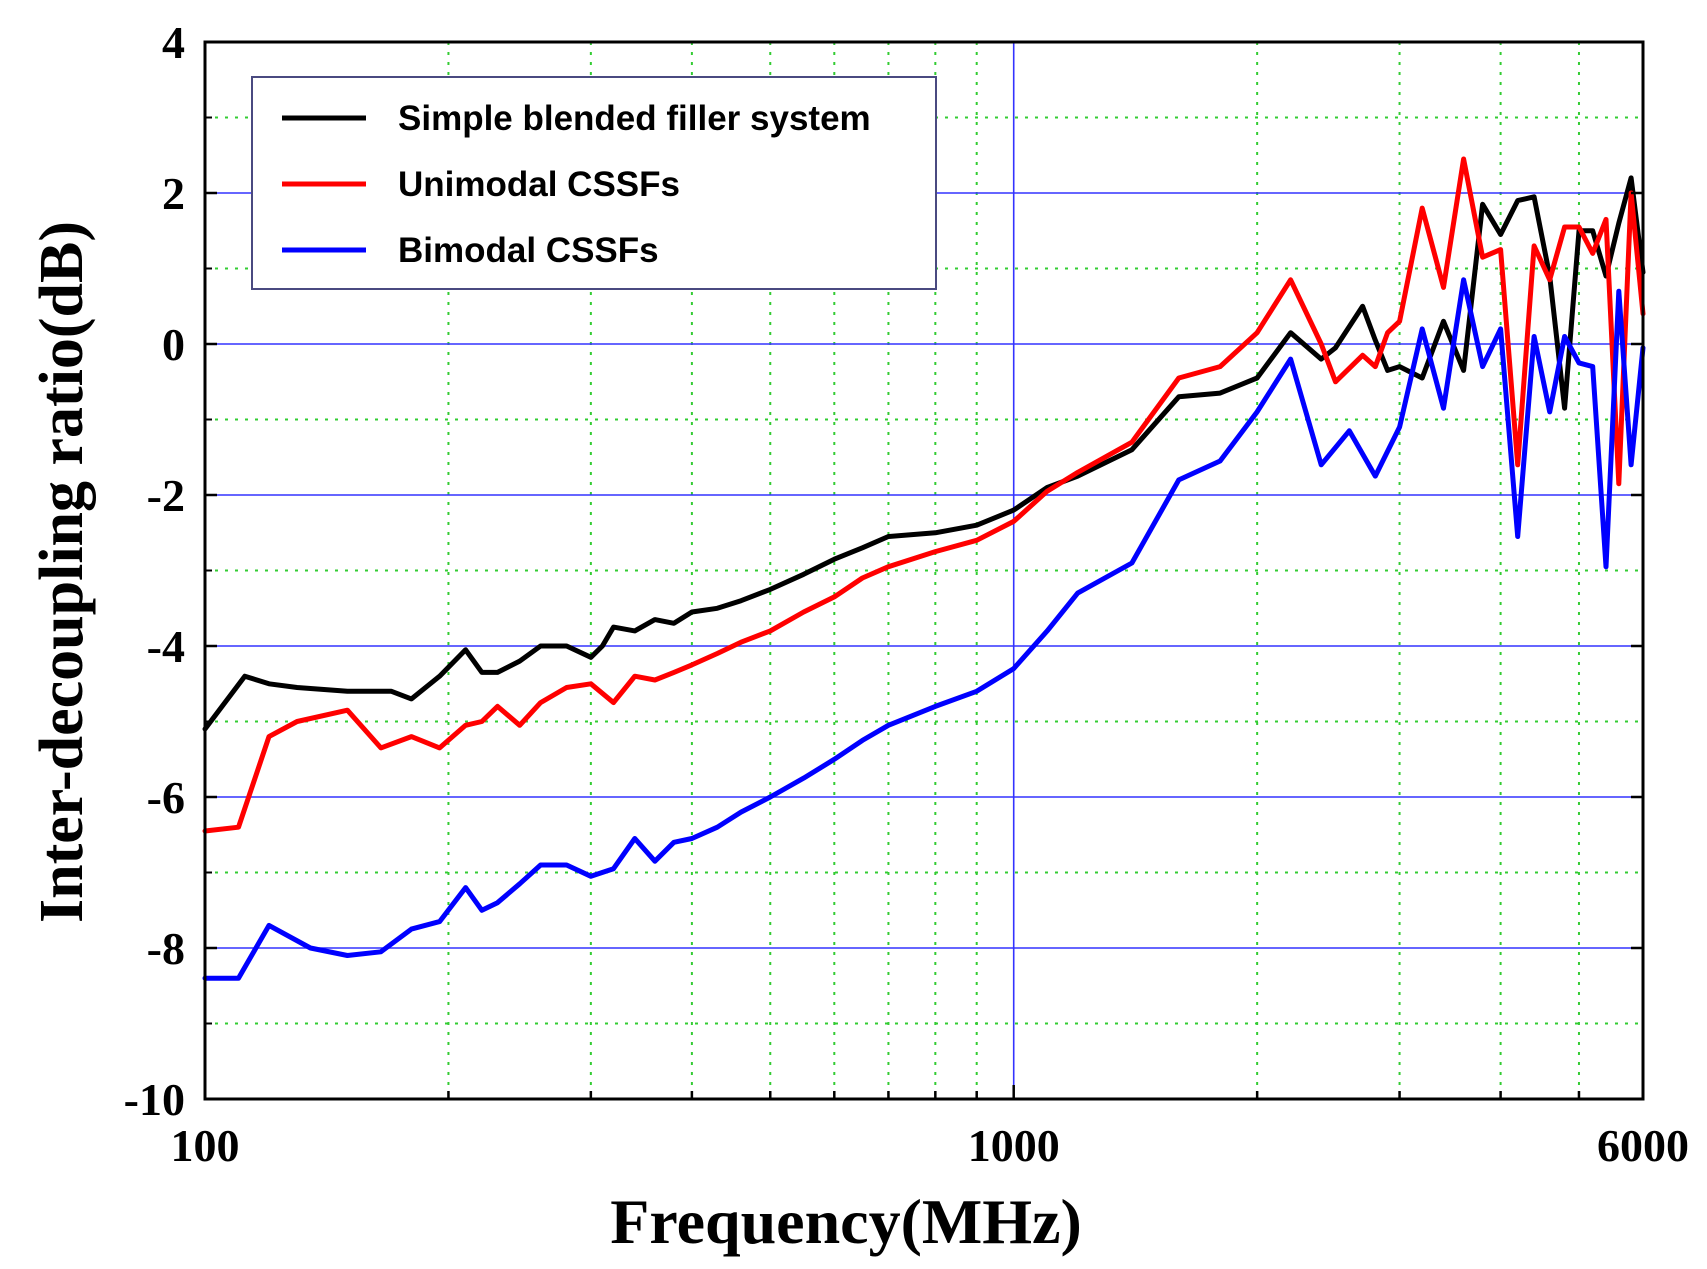 This screenshot has width=1707, height=1269. Describe the element at coordinates (154, 1099) in the screenshot. I see `y-tick-label: -10` at that location.